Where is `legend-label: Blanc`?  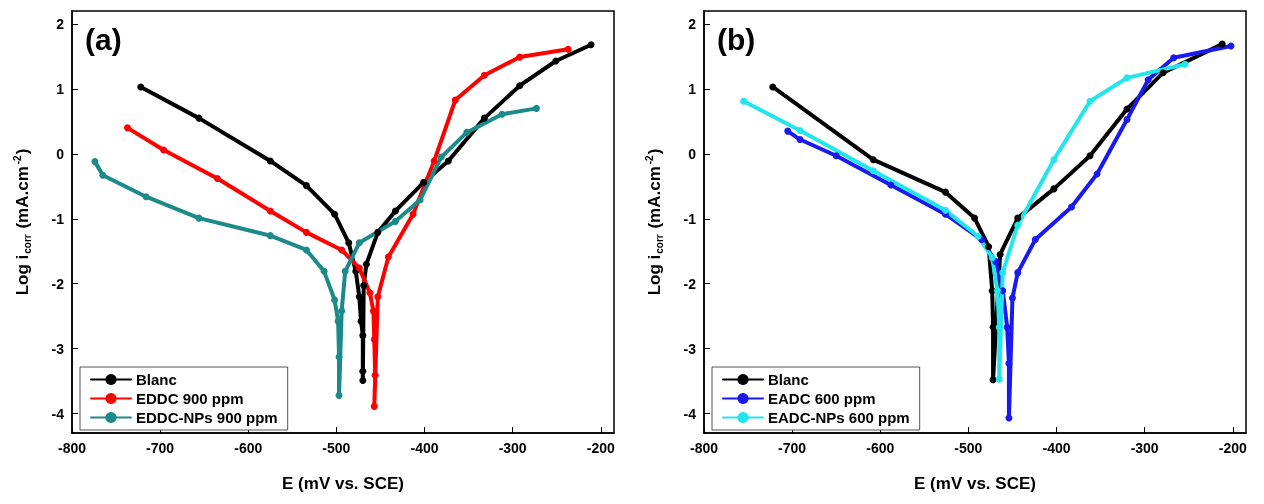 legend-label: Blanc is located at coordinates (788, 379).